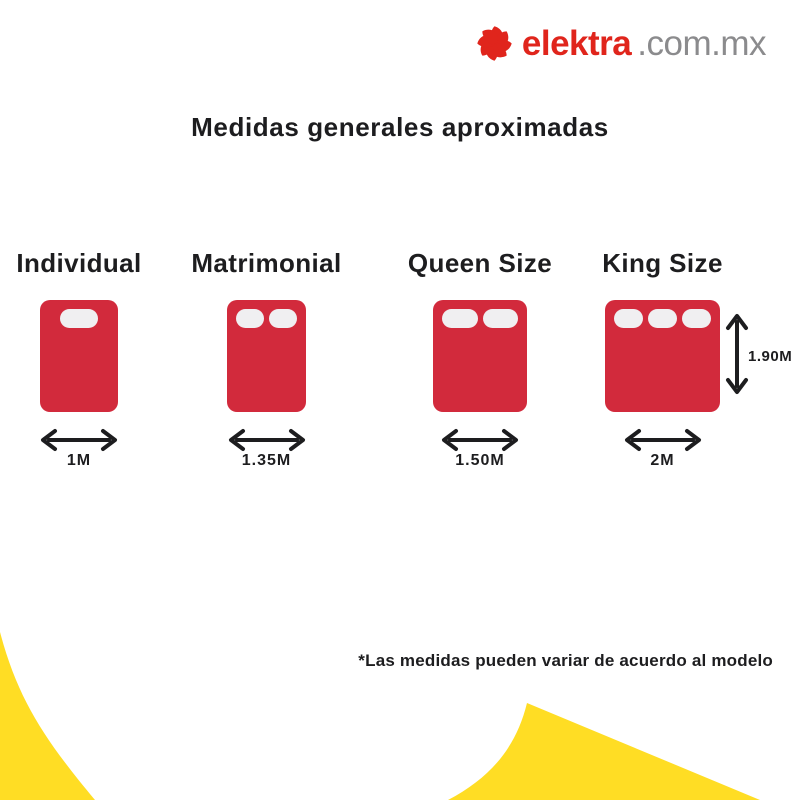  I want to click on brand-logo: elektra .com.mx, so click(619, 43).